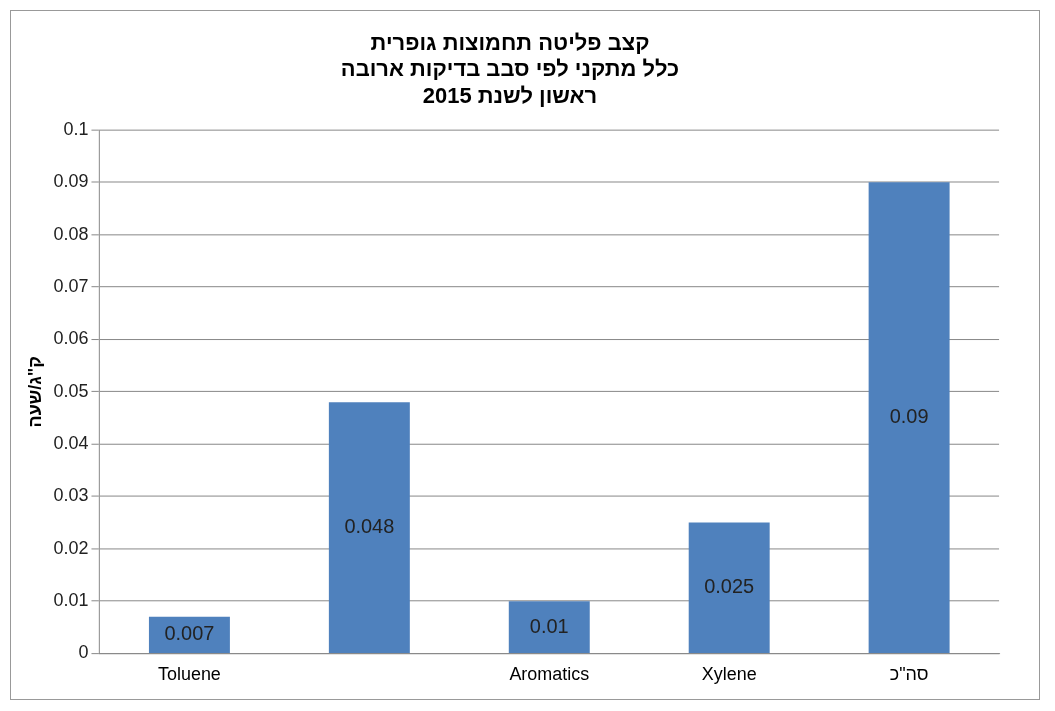 This screenshot has height=711, width=1055. What do you see at coordinates (34, 391) in the screenshot?
I see `y-axis-title: ק"ג/שעה` at bounding box center [34, 391].